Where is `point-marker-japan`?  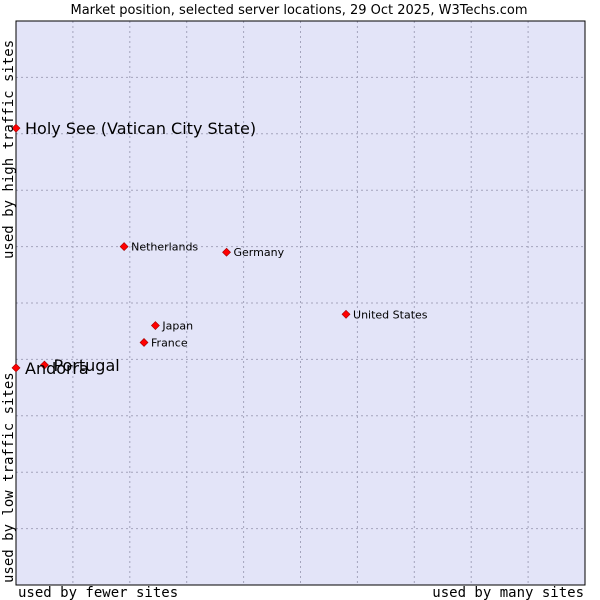
point-marker-japan is located at coordinates (155, 325).